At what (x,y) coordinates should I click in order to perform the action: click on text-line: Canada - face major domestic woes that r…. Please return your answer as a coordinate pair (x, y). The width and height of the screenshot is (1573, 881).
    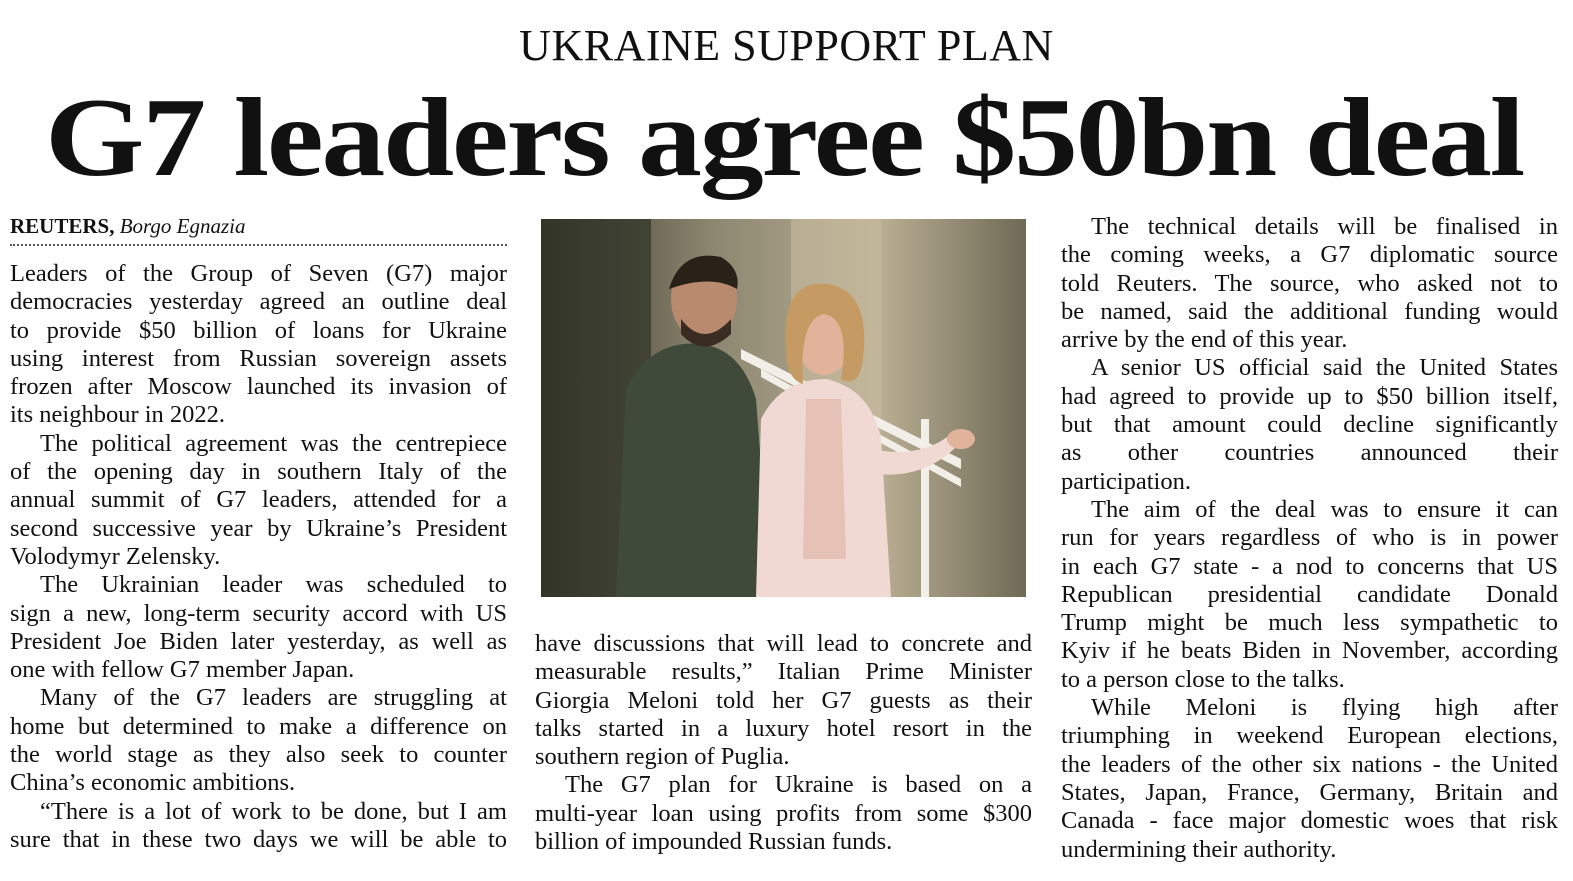
    Looking at the image, I should click on (1309, 821).